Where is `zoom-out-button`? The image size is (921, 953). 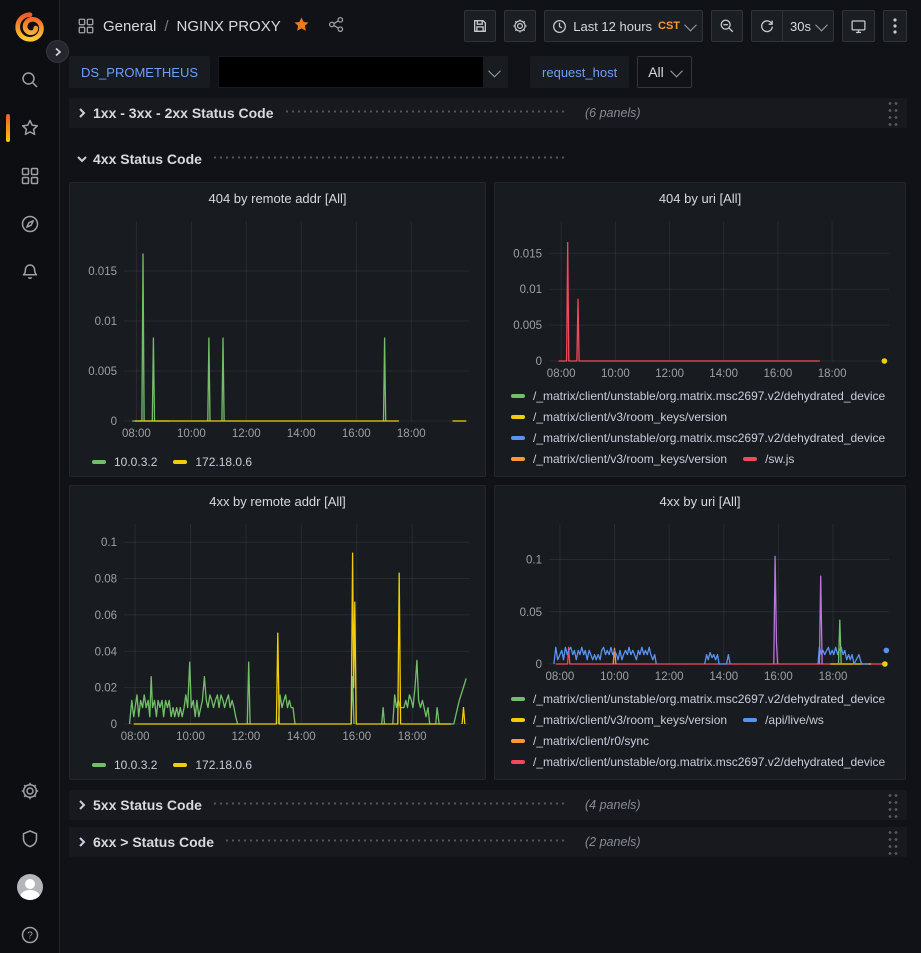
zoom-out-button is located at coordinates (727, 26).